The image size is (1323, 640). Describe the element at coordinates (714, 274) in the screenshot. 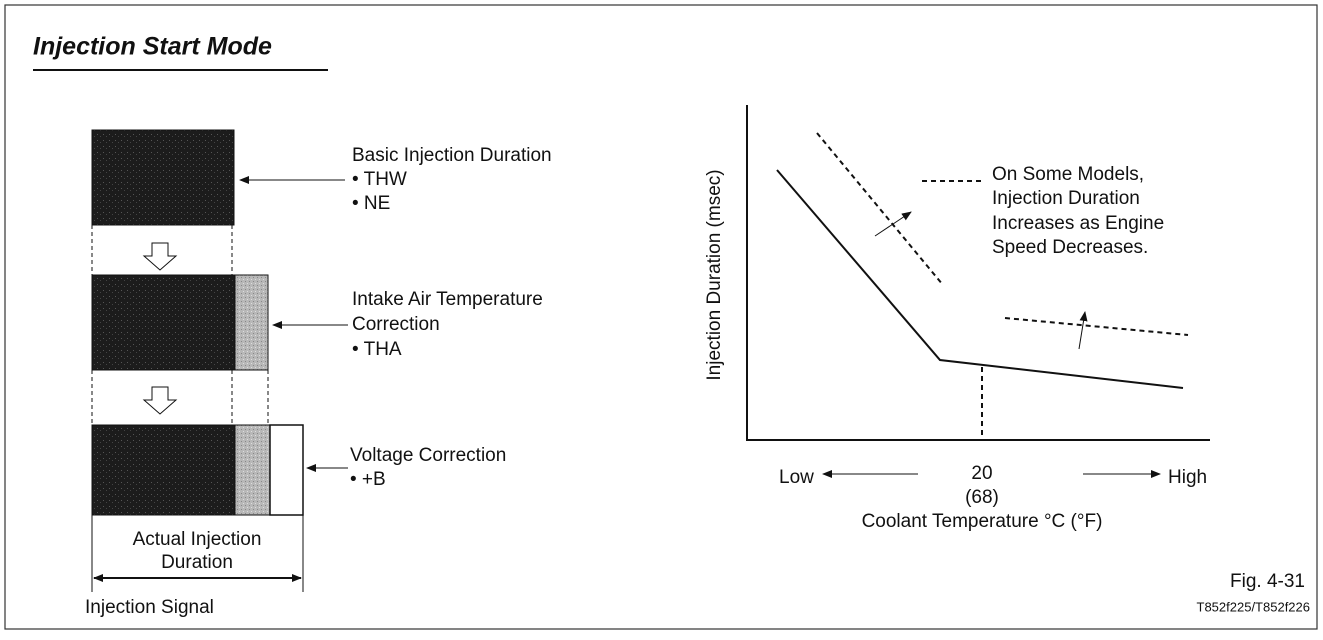

I see `y-axis-label: Injection Duration (msec)` at that location.